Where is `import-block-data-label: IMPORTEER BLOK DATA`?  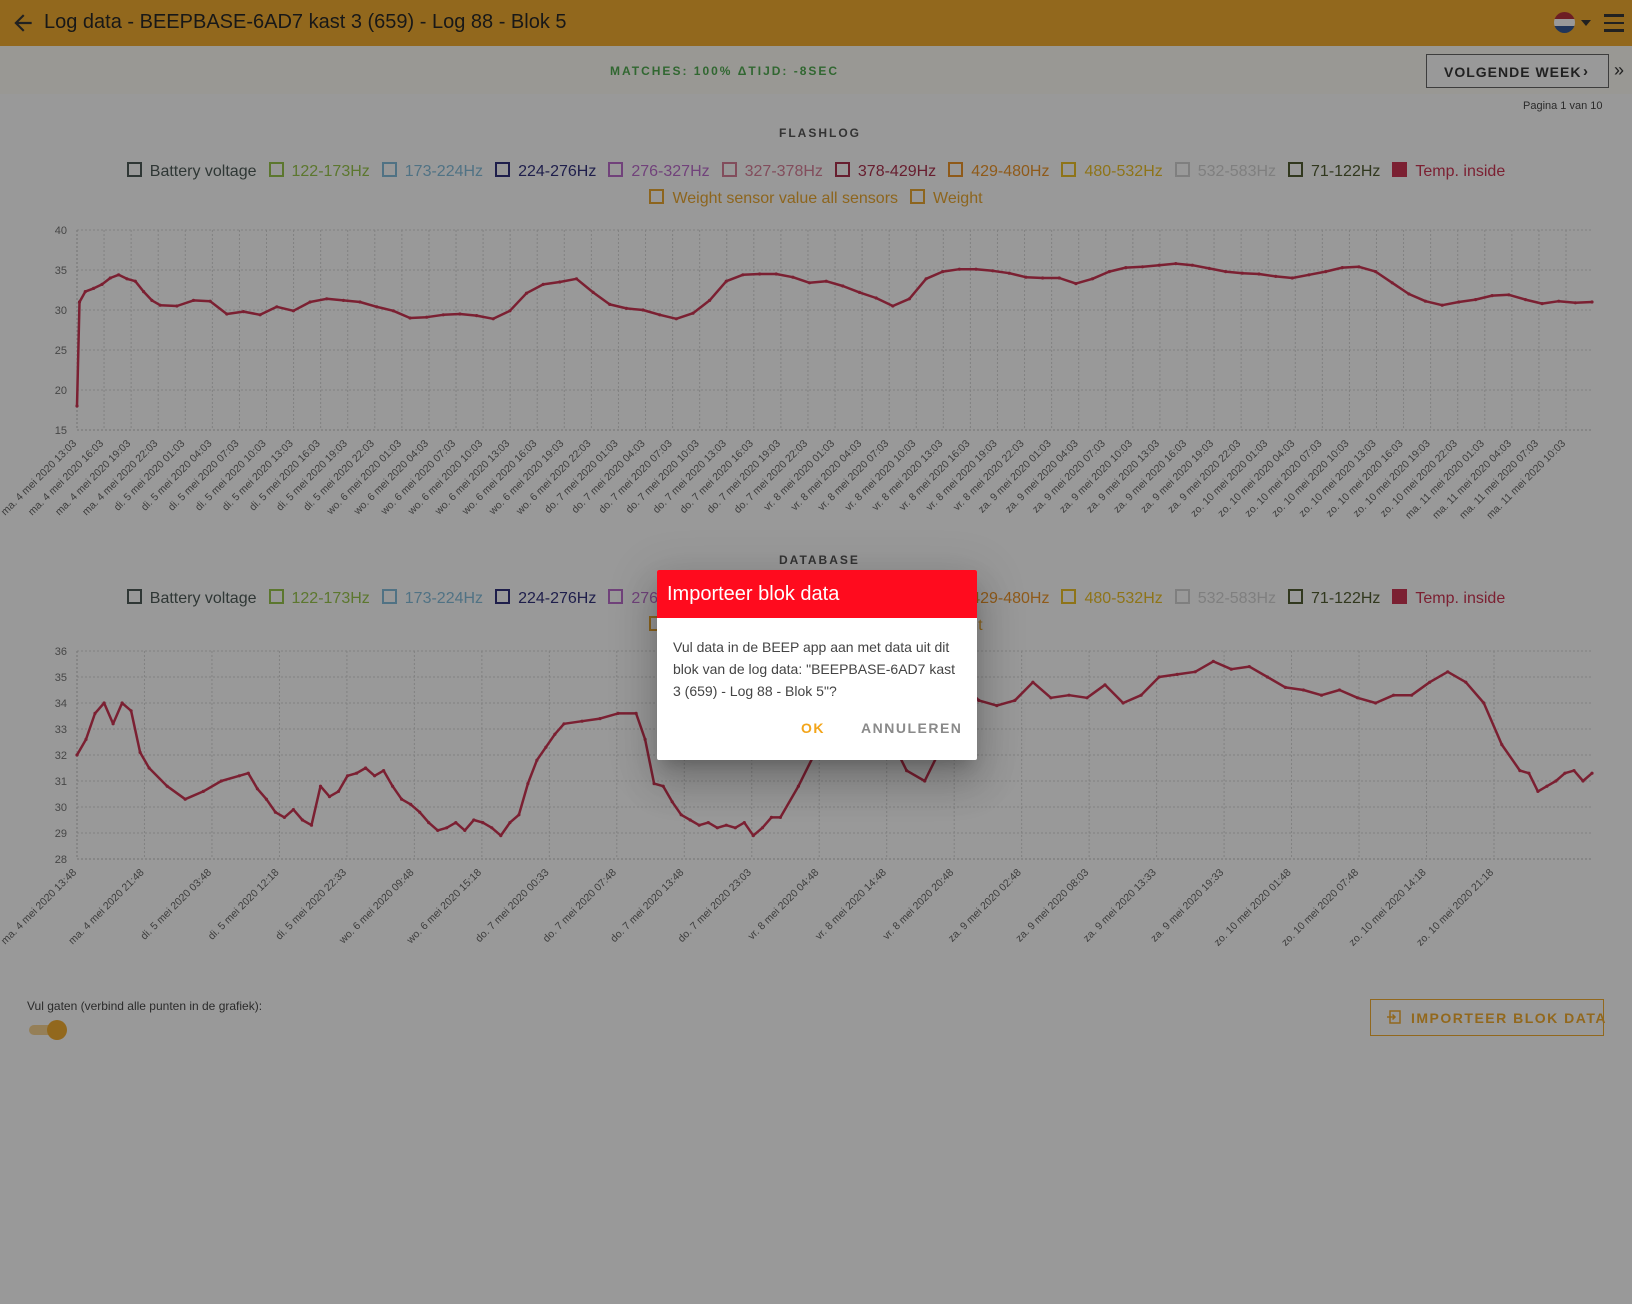 import-block-data-label: IMPORTEER BLOK DATA is located at coordinates (1509, 1018).